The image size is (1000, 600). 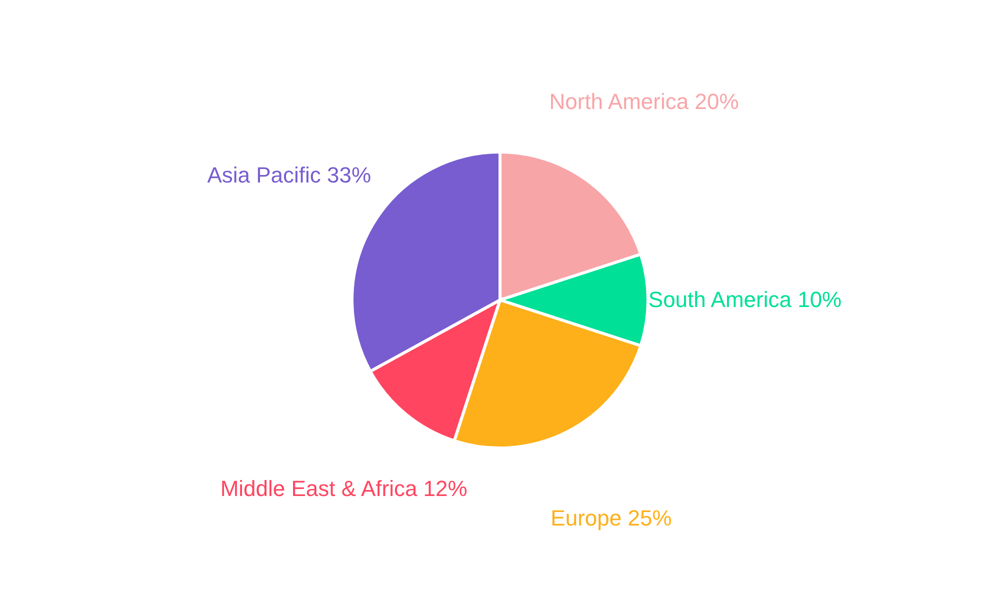 What do you see at coordinates (611, 517) in the screenshot?
I see `slice-label: Europe 25%` at bounding box center [611, 517].